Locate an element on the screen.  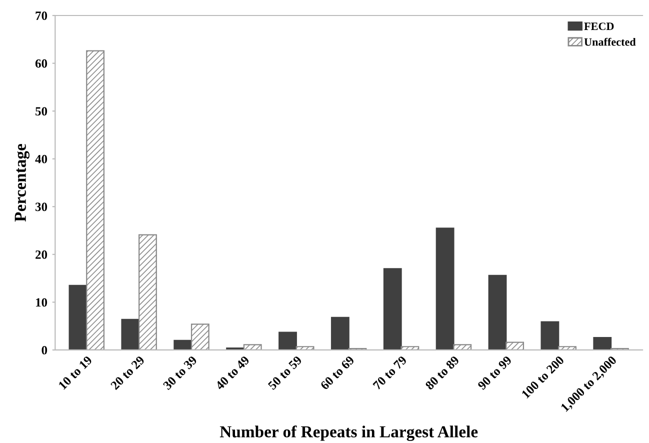
y-tick-label: 10 is located at coordinates (42, 302).